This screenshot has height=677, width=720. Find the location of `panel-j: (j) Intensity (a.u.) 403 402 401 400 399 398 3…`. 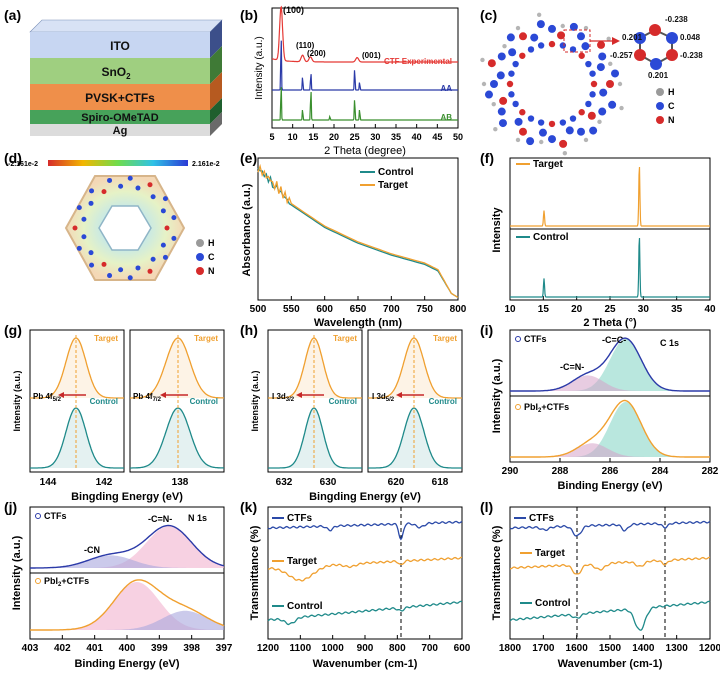

panel-j: (j) Intensity (a.u.) 403 402 401 400 399 398 3… is located at coordinates (118, 584).